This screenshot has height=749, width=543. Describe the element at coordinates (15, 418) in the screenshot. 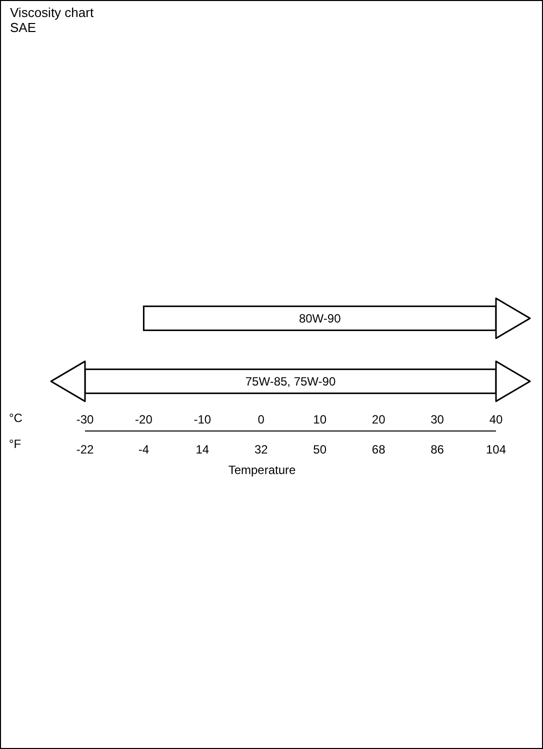

I see `text: °C` at that location.